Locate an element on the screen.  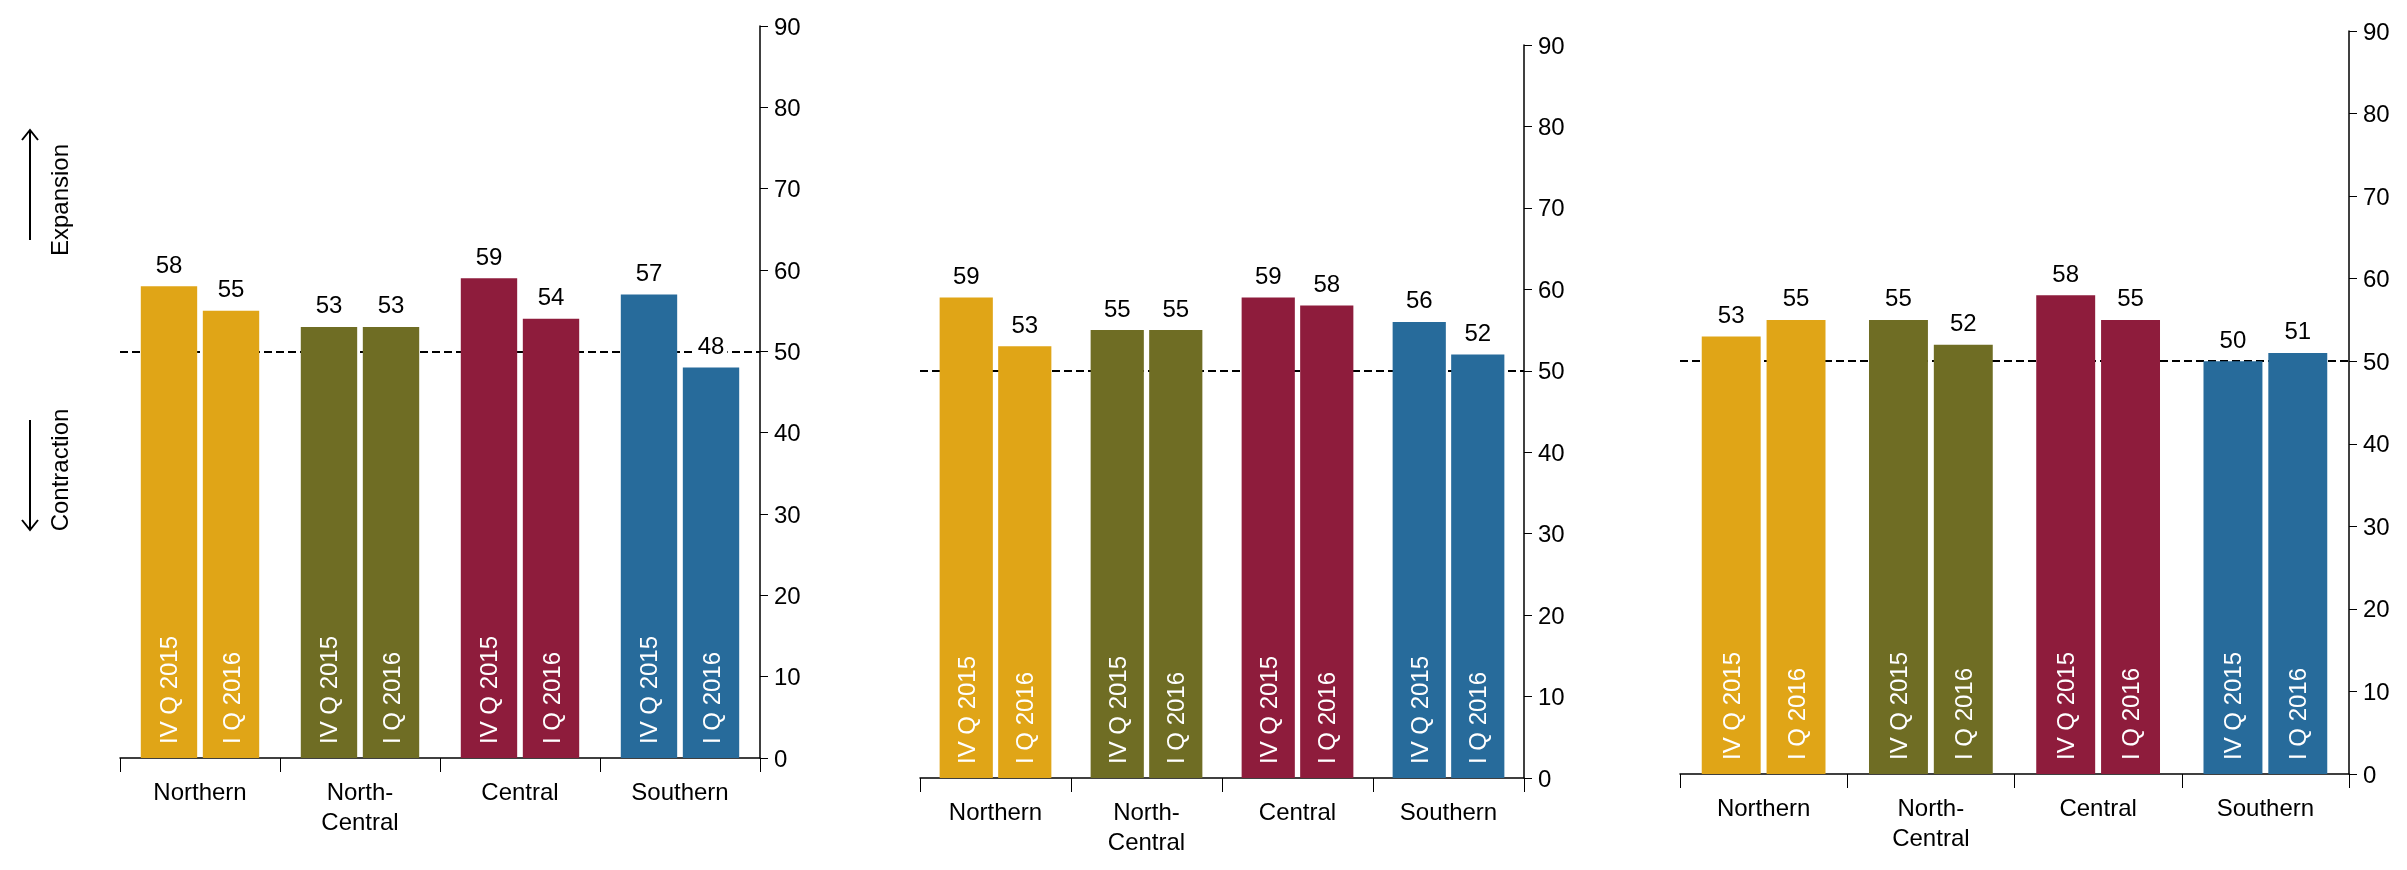
data-label: 48 is located at coordinates (711, 346).